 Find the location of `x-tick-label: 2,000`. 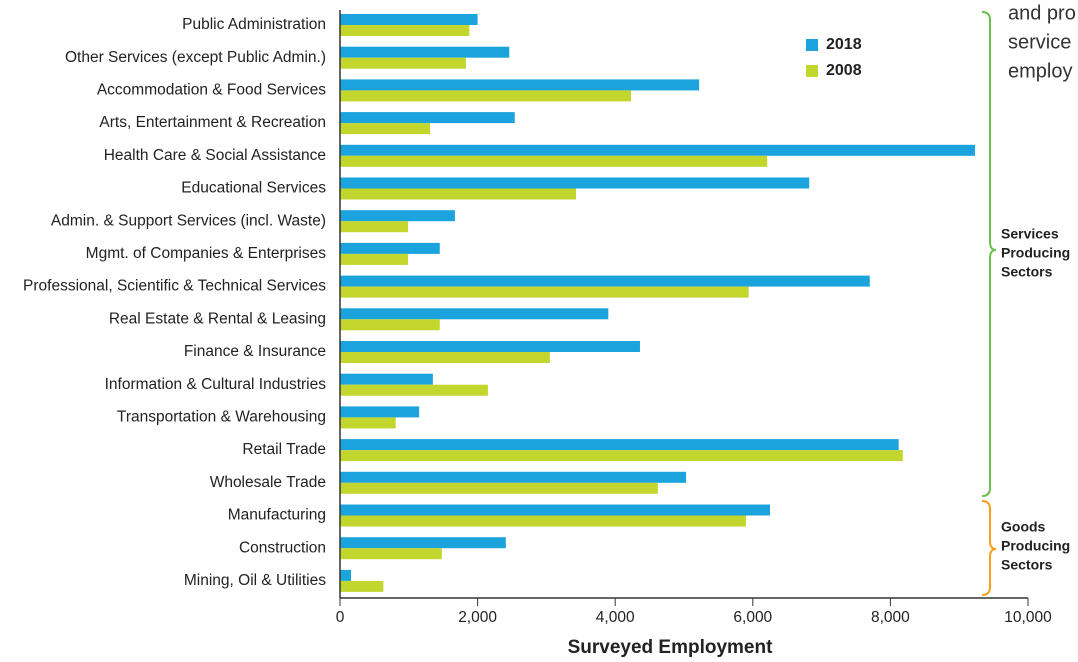

x-tick-label: 2,000 is located at coordinates (477, 617).